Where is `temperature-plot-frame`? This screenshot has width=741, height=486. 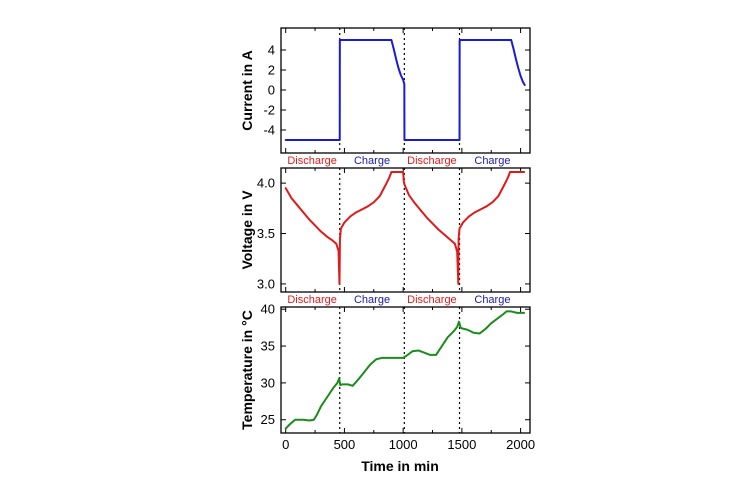 temperature-plot-frame is located at coordinates (405, 370).